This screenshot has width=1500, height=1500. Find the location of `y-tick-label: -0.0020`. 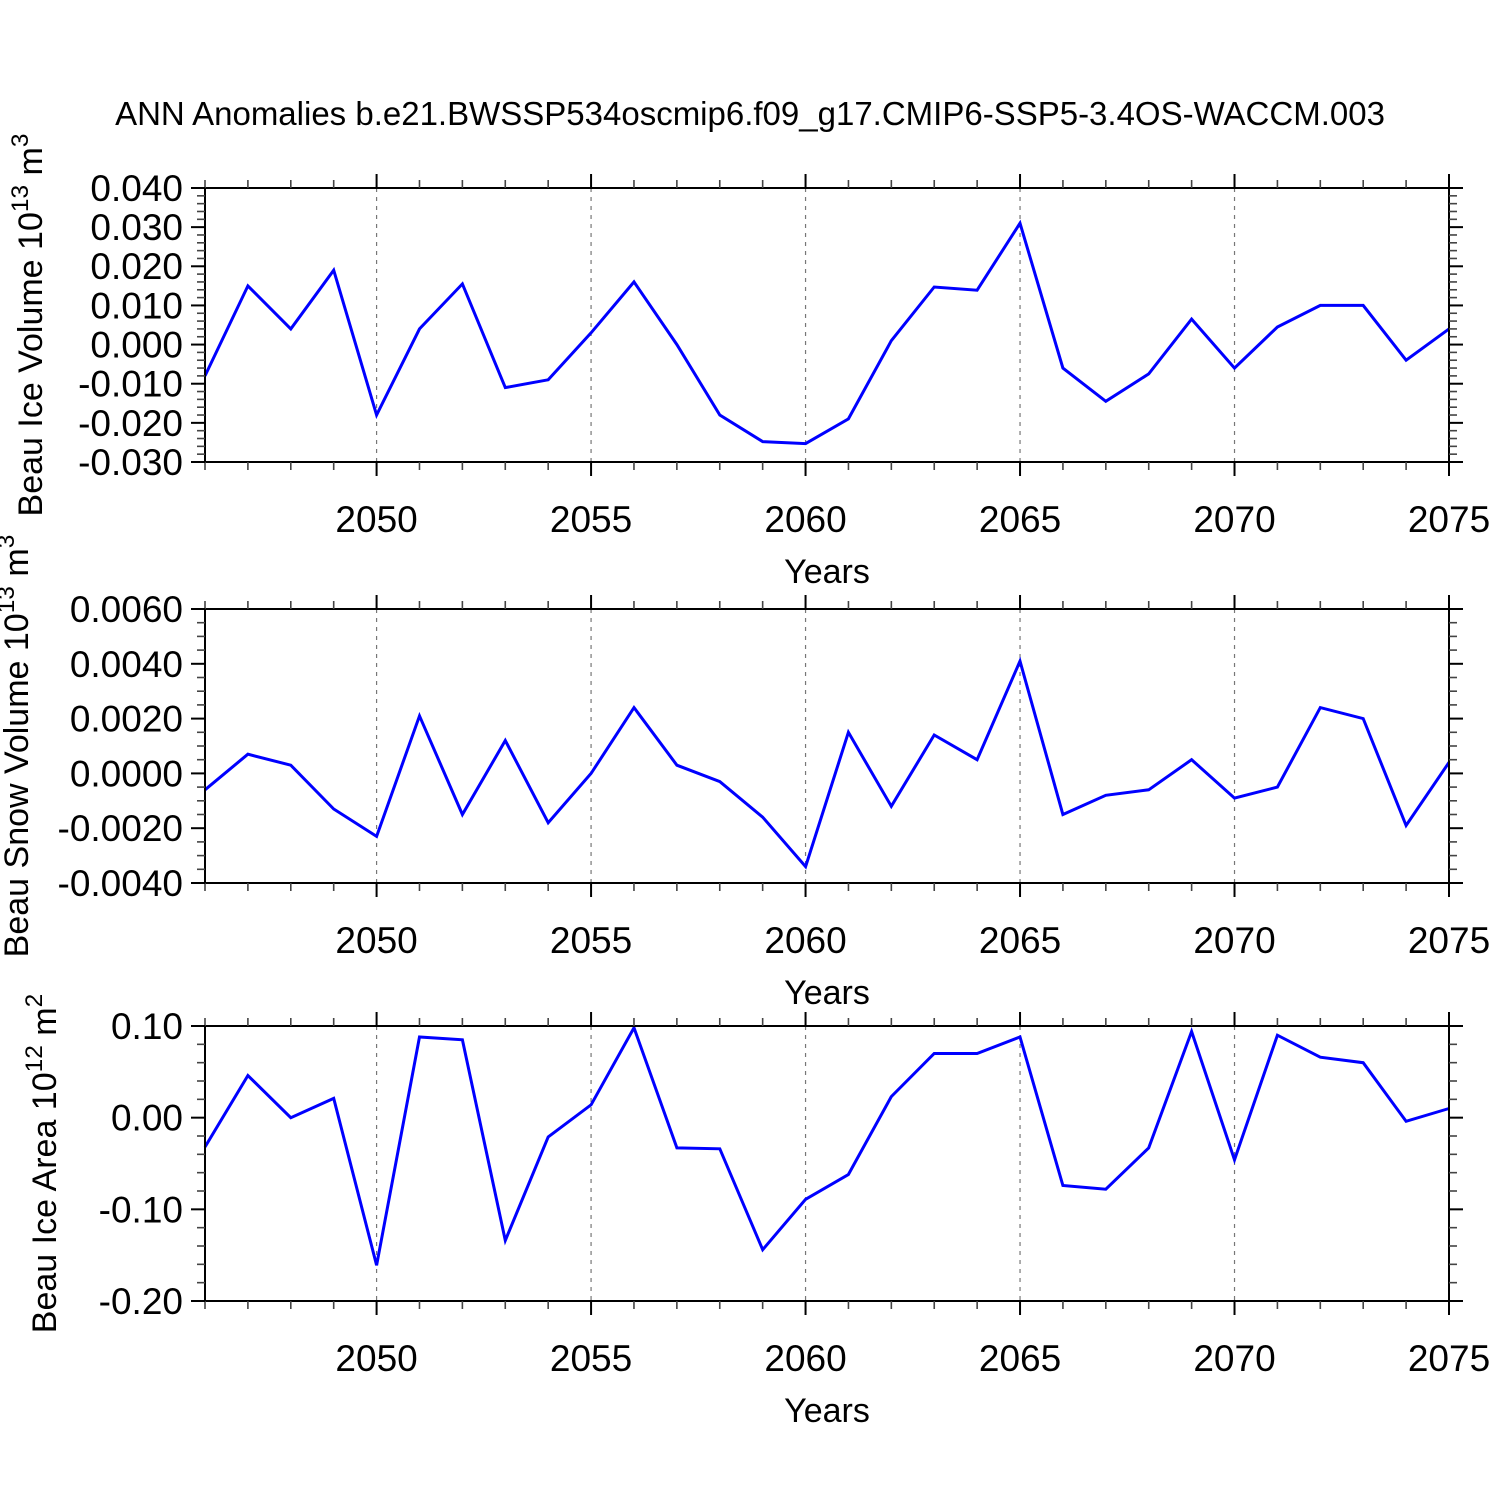

y-tick-label: -0.0020 is located at coordinates (121, 828).